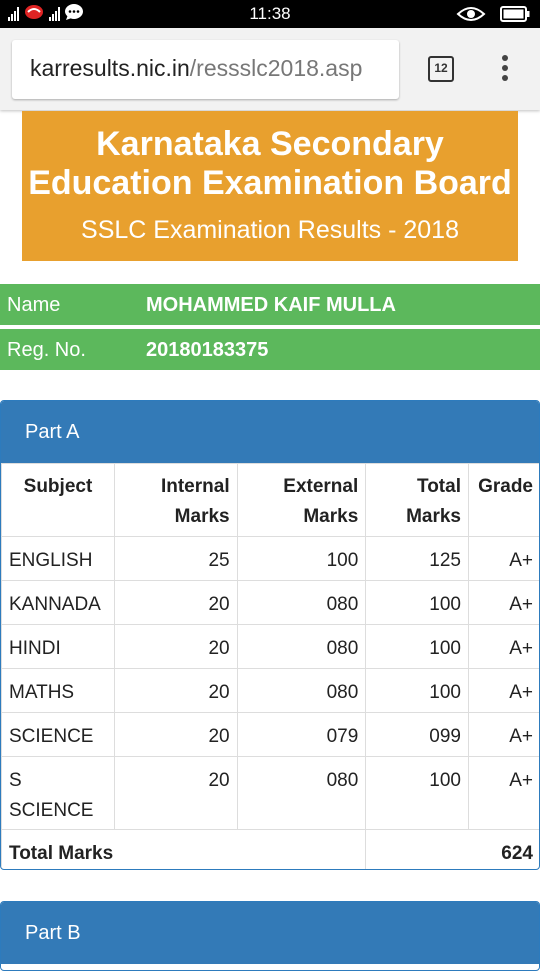 The image size is (540, 971). Describe the element at coordinates (471, 16) in the screenshot. I see `eye-icon` at that location.